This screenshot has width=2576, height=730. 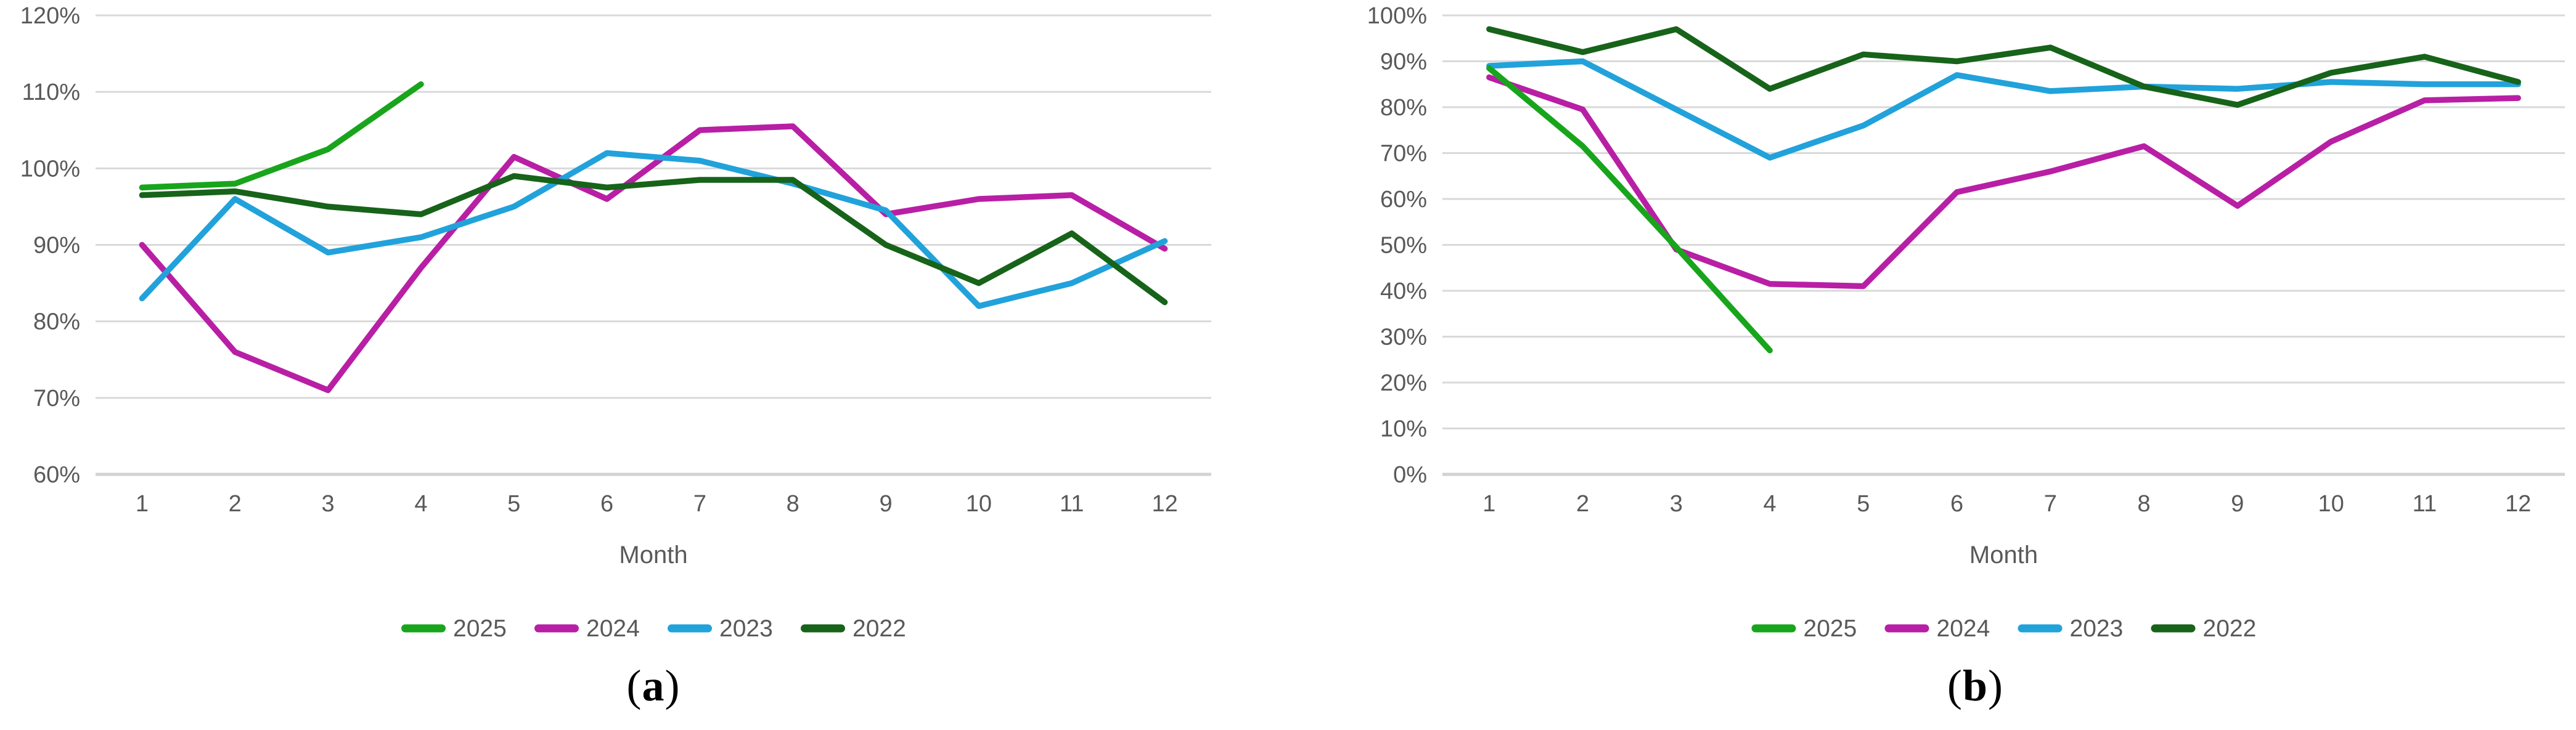 I want to click on y-tick-label-120%: 120%, so click(x=50, y=16).